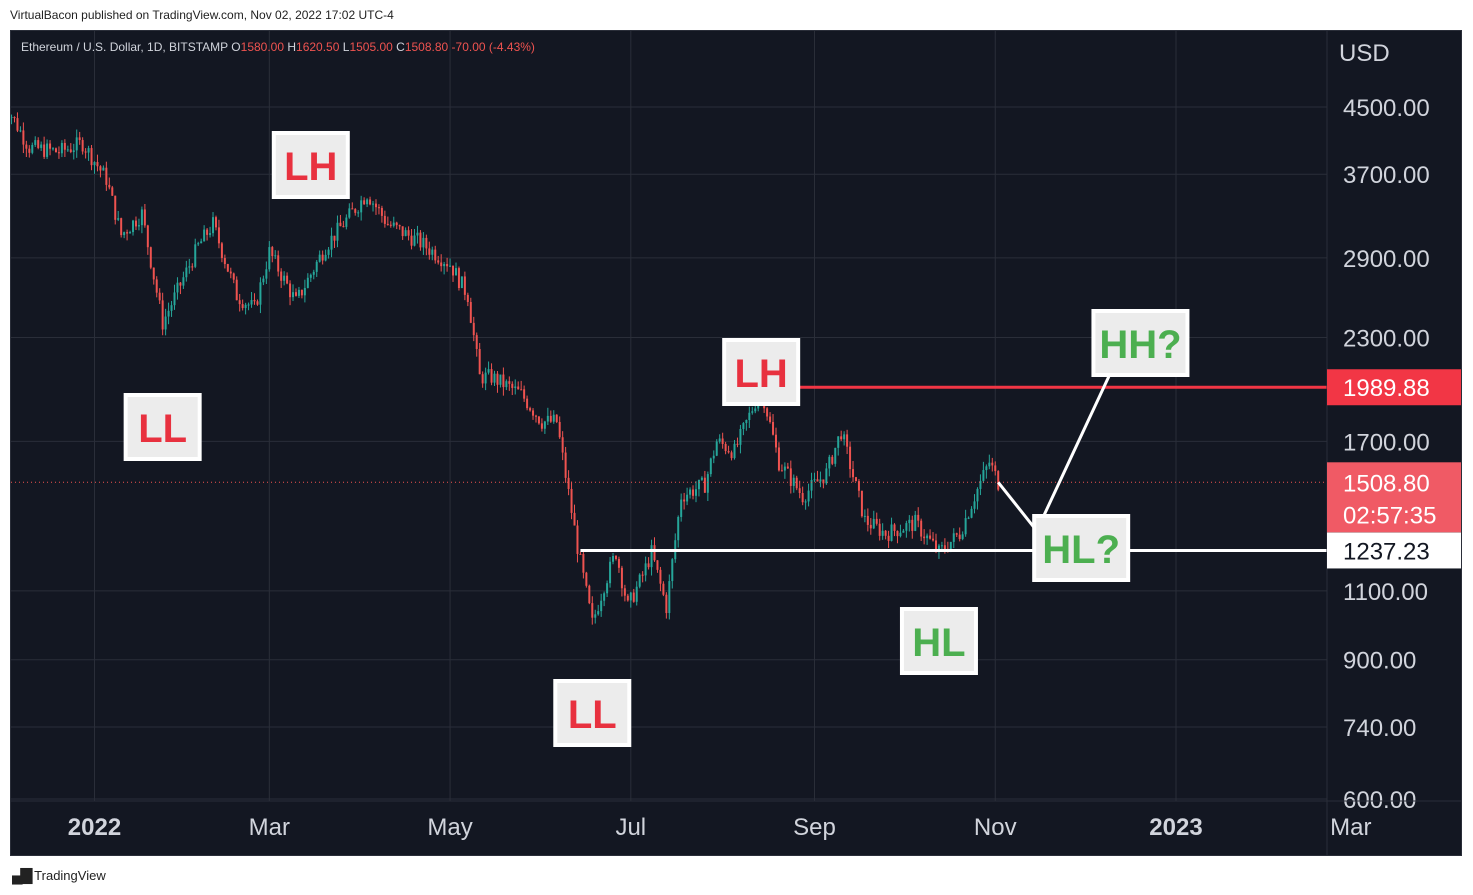 Image resolution: width=1473 pixels, height=895 pixels. I want to click on time-tick-label: Jul, so click(630, 827).